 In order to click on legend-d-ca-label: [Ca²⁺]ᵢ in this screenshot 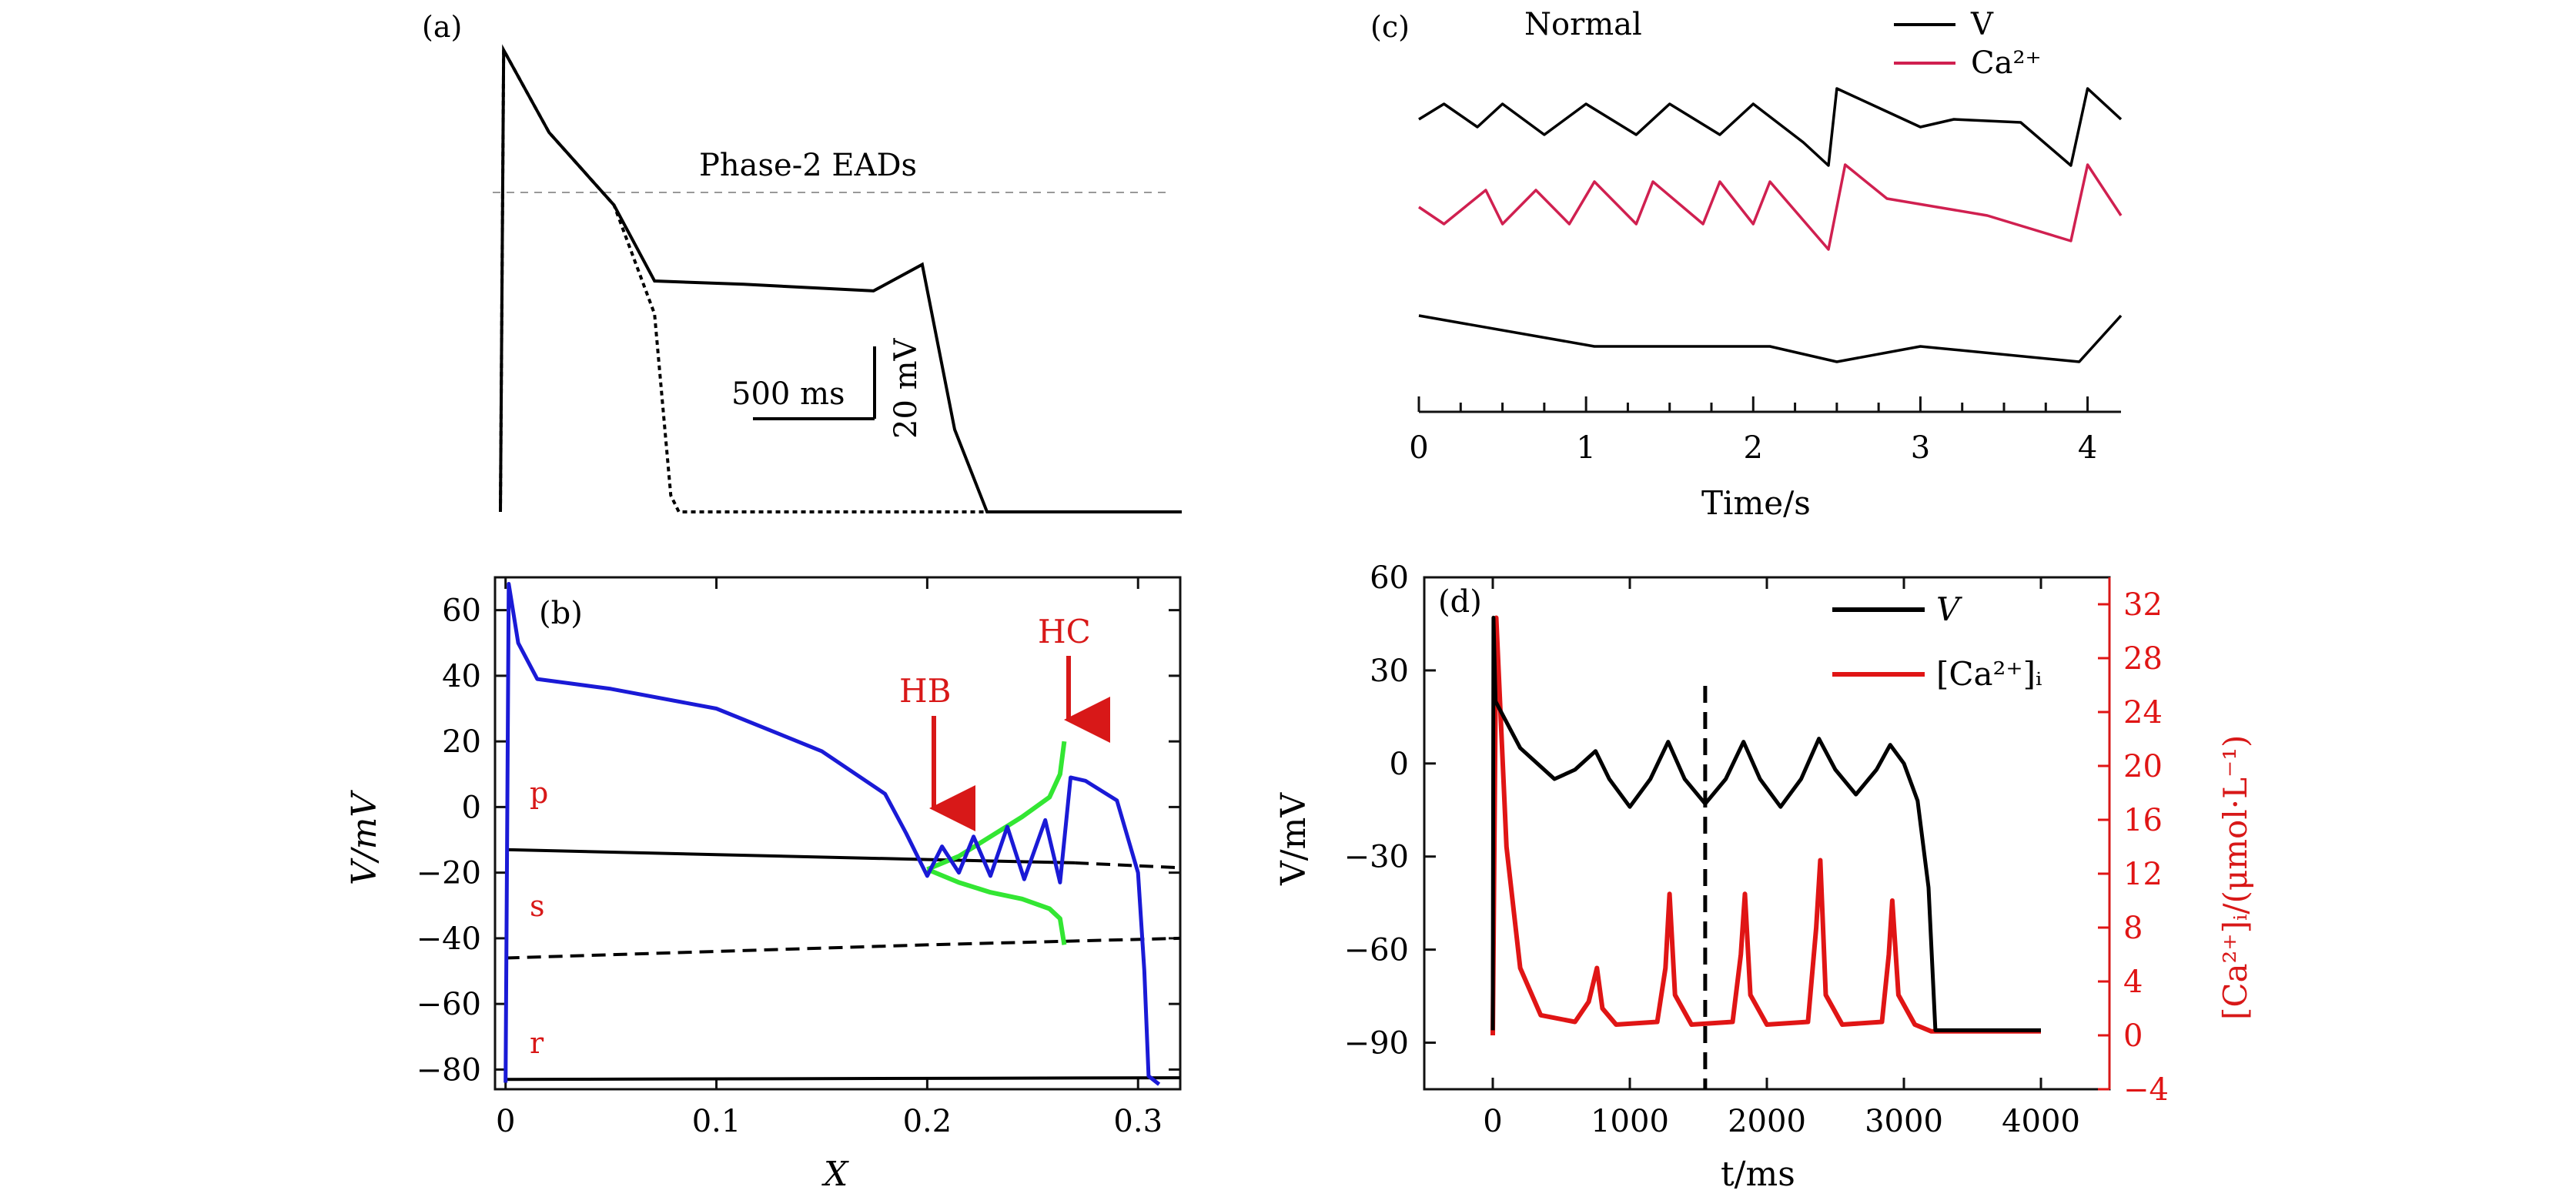, I will do `click(1989, 674)`.